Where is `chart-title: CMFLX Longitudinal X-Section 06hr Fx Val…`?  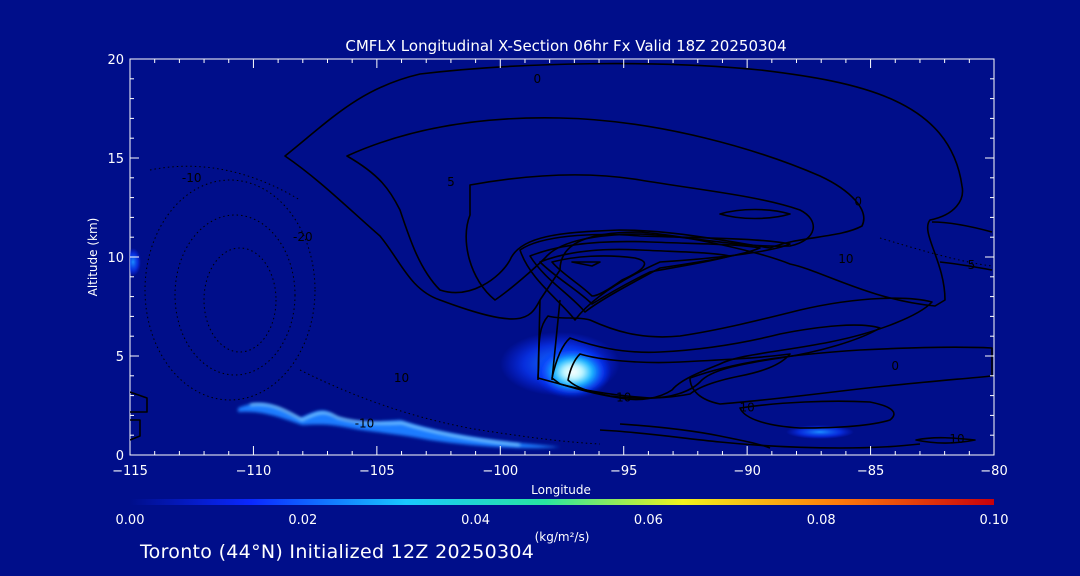 chart-title: CMFLX Longitudinal X-Section 06hr Fx Val… is located at coordinates (565, 46).